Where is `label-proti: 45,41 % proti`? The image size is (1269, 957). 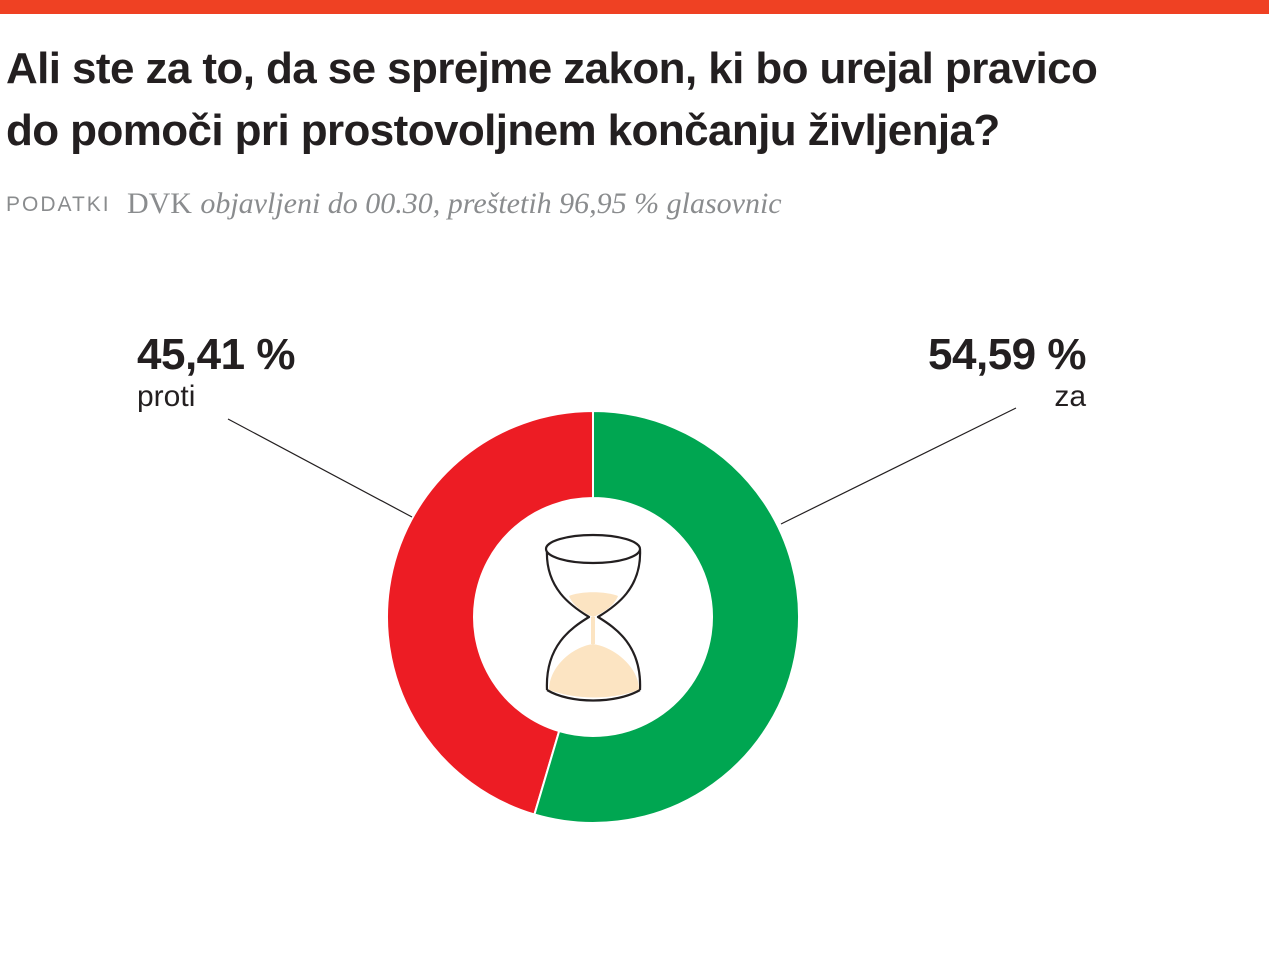
label-proti: 45,41 % proti is located at coordinates (216, 372).